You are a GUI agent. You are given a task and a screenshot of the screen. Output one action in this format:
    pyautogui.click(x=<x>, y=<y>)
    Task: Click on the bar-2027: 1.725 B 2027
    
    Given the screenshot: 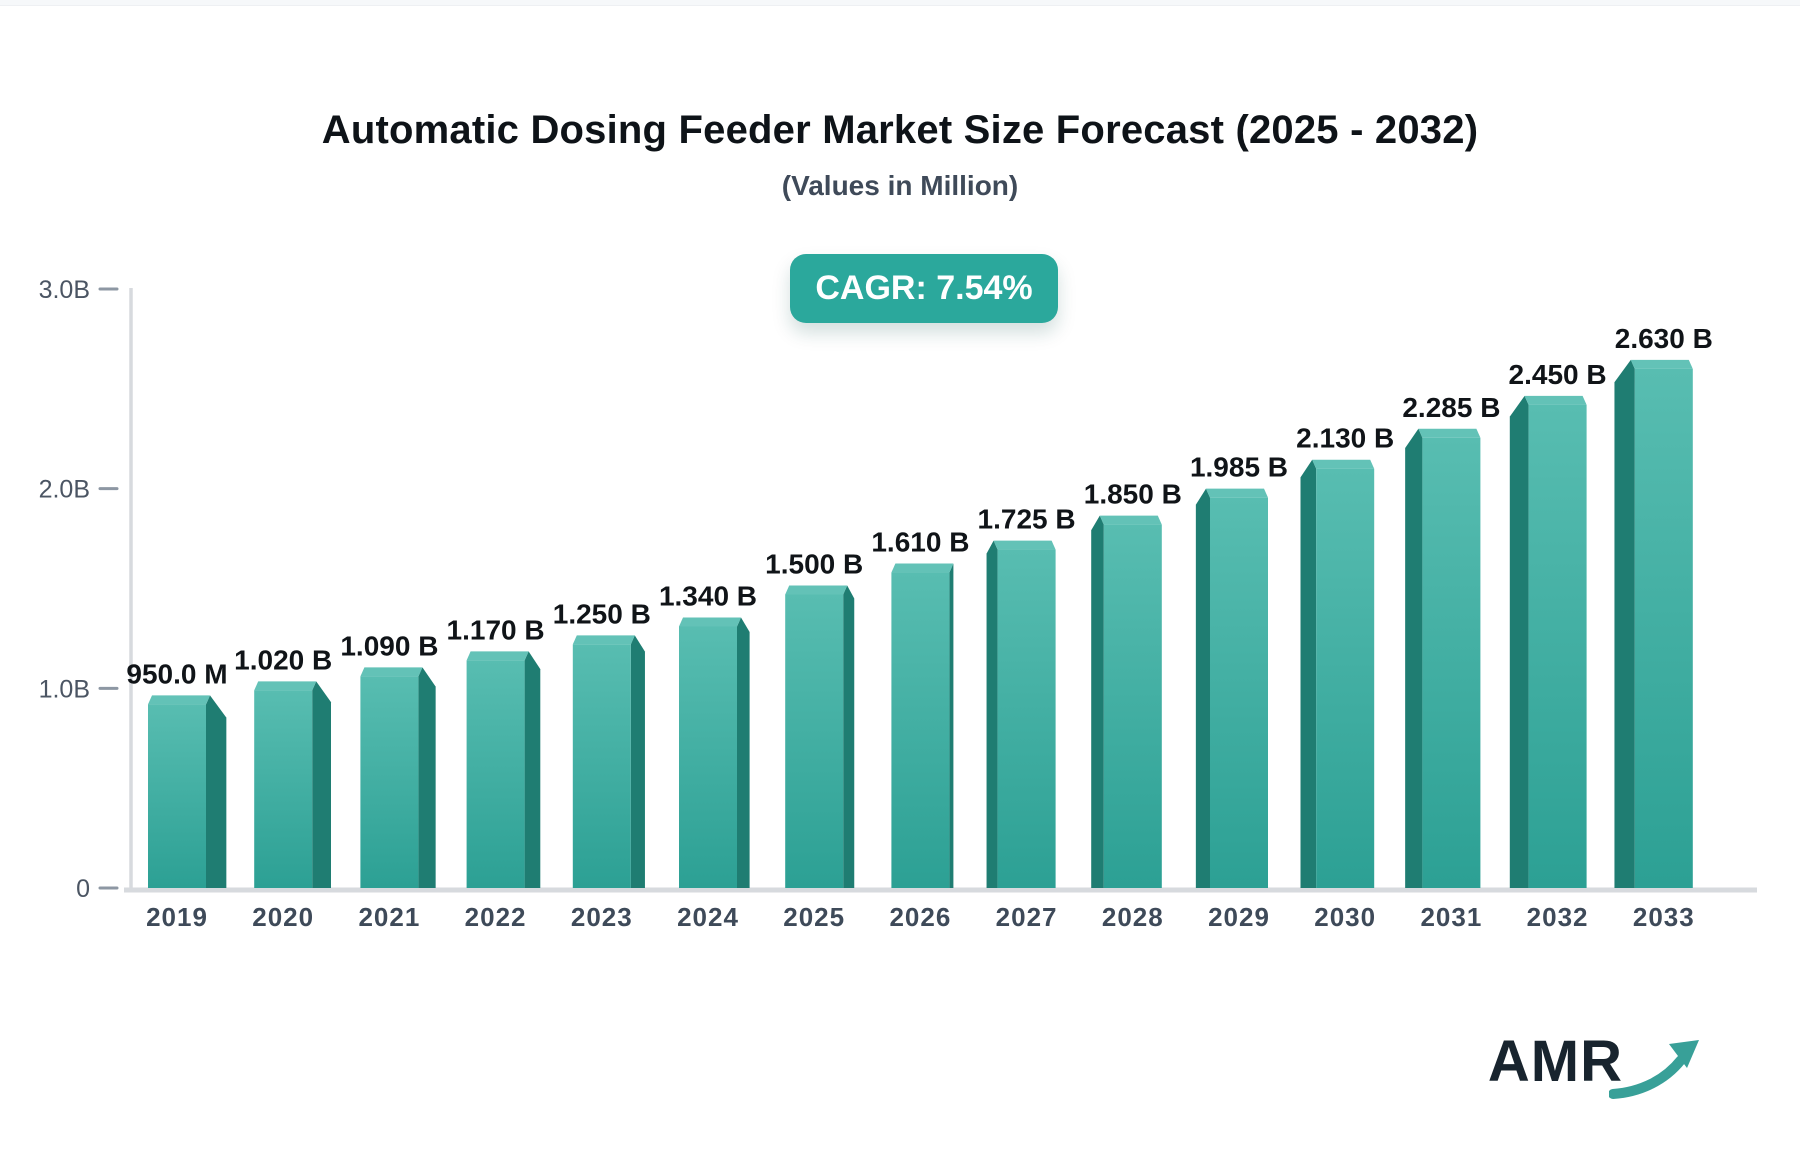 What is the action you would take?
    pyautogui.click(x=1027, y=718)
    